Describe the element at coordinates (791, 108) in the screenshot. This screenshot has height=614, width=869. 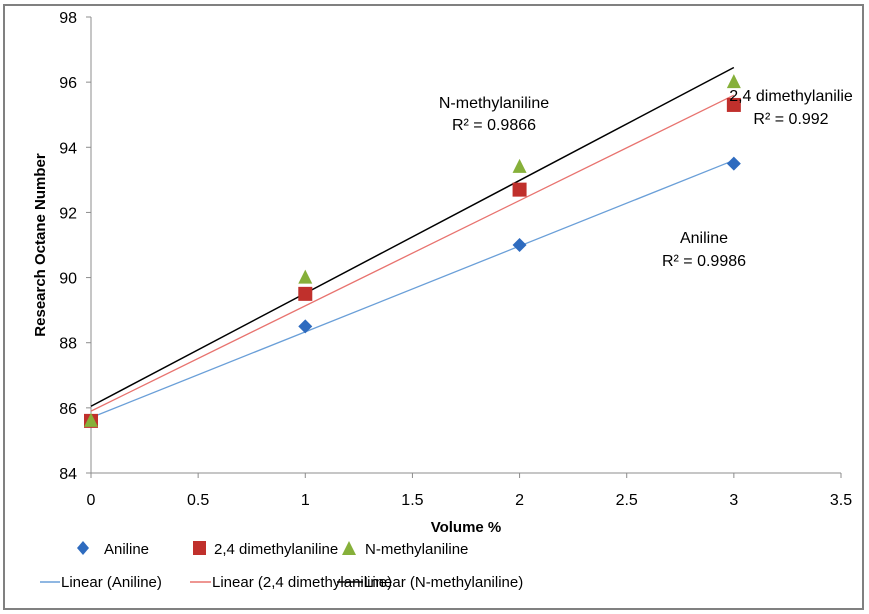
I see `annotation-24-dimethylaniline: 2,4 dimethylanilie R² = 0.992` at that location.